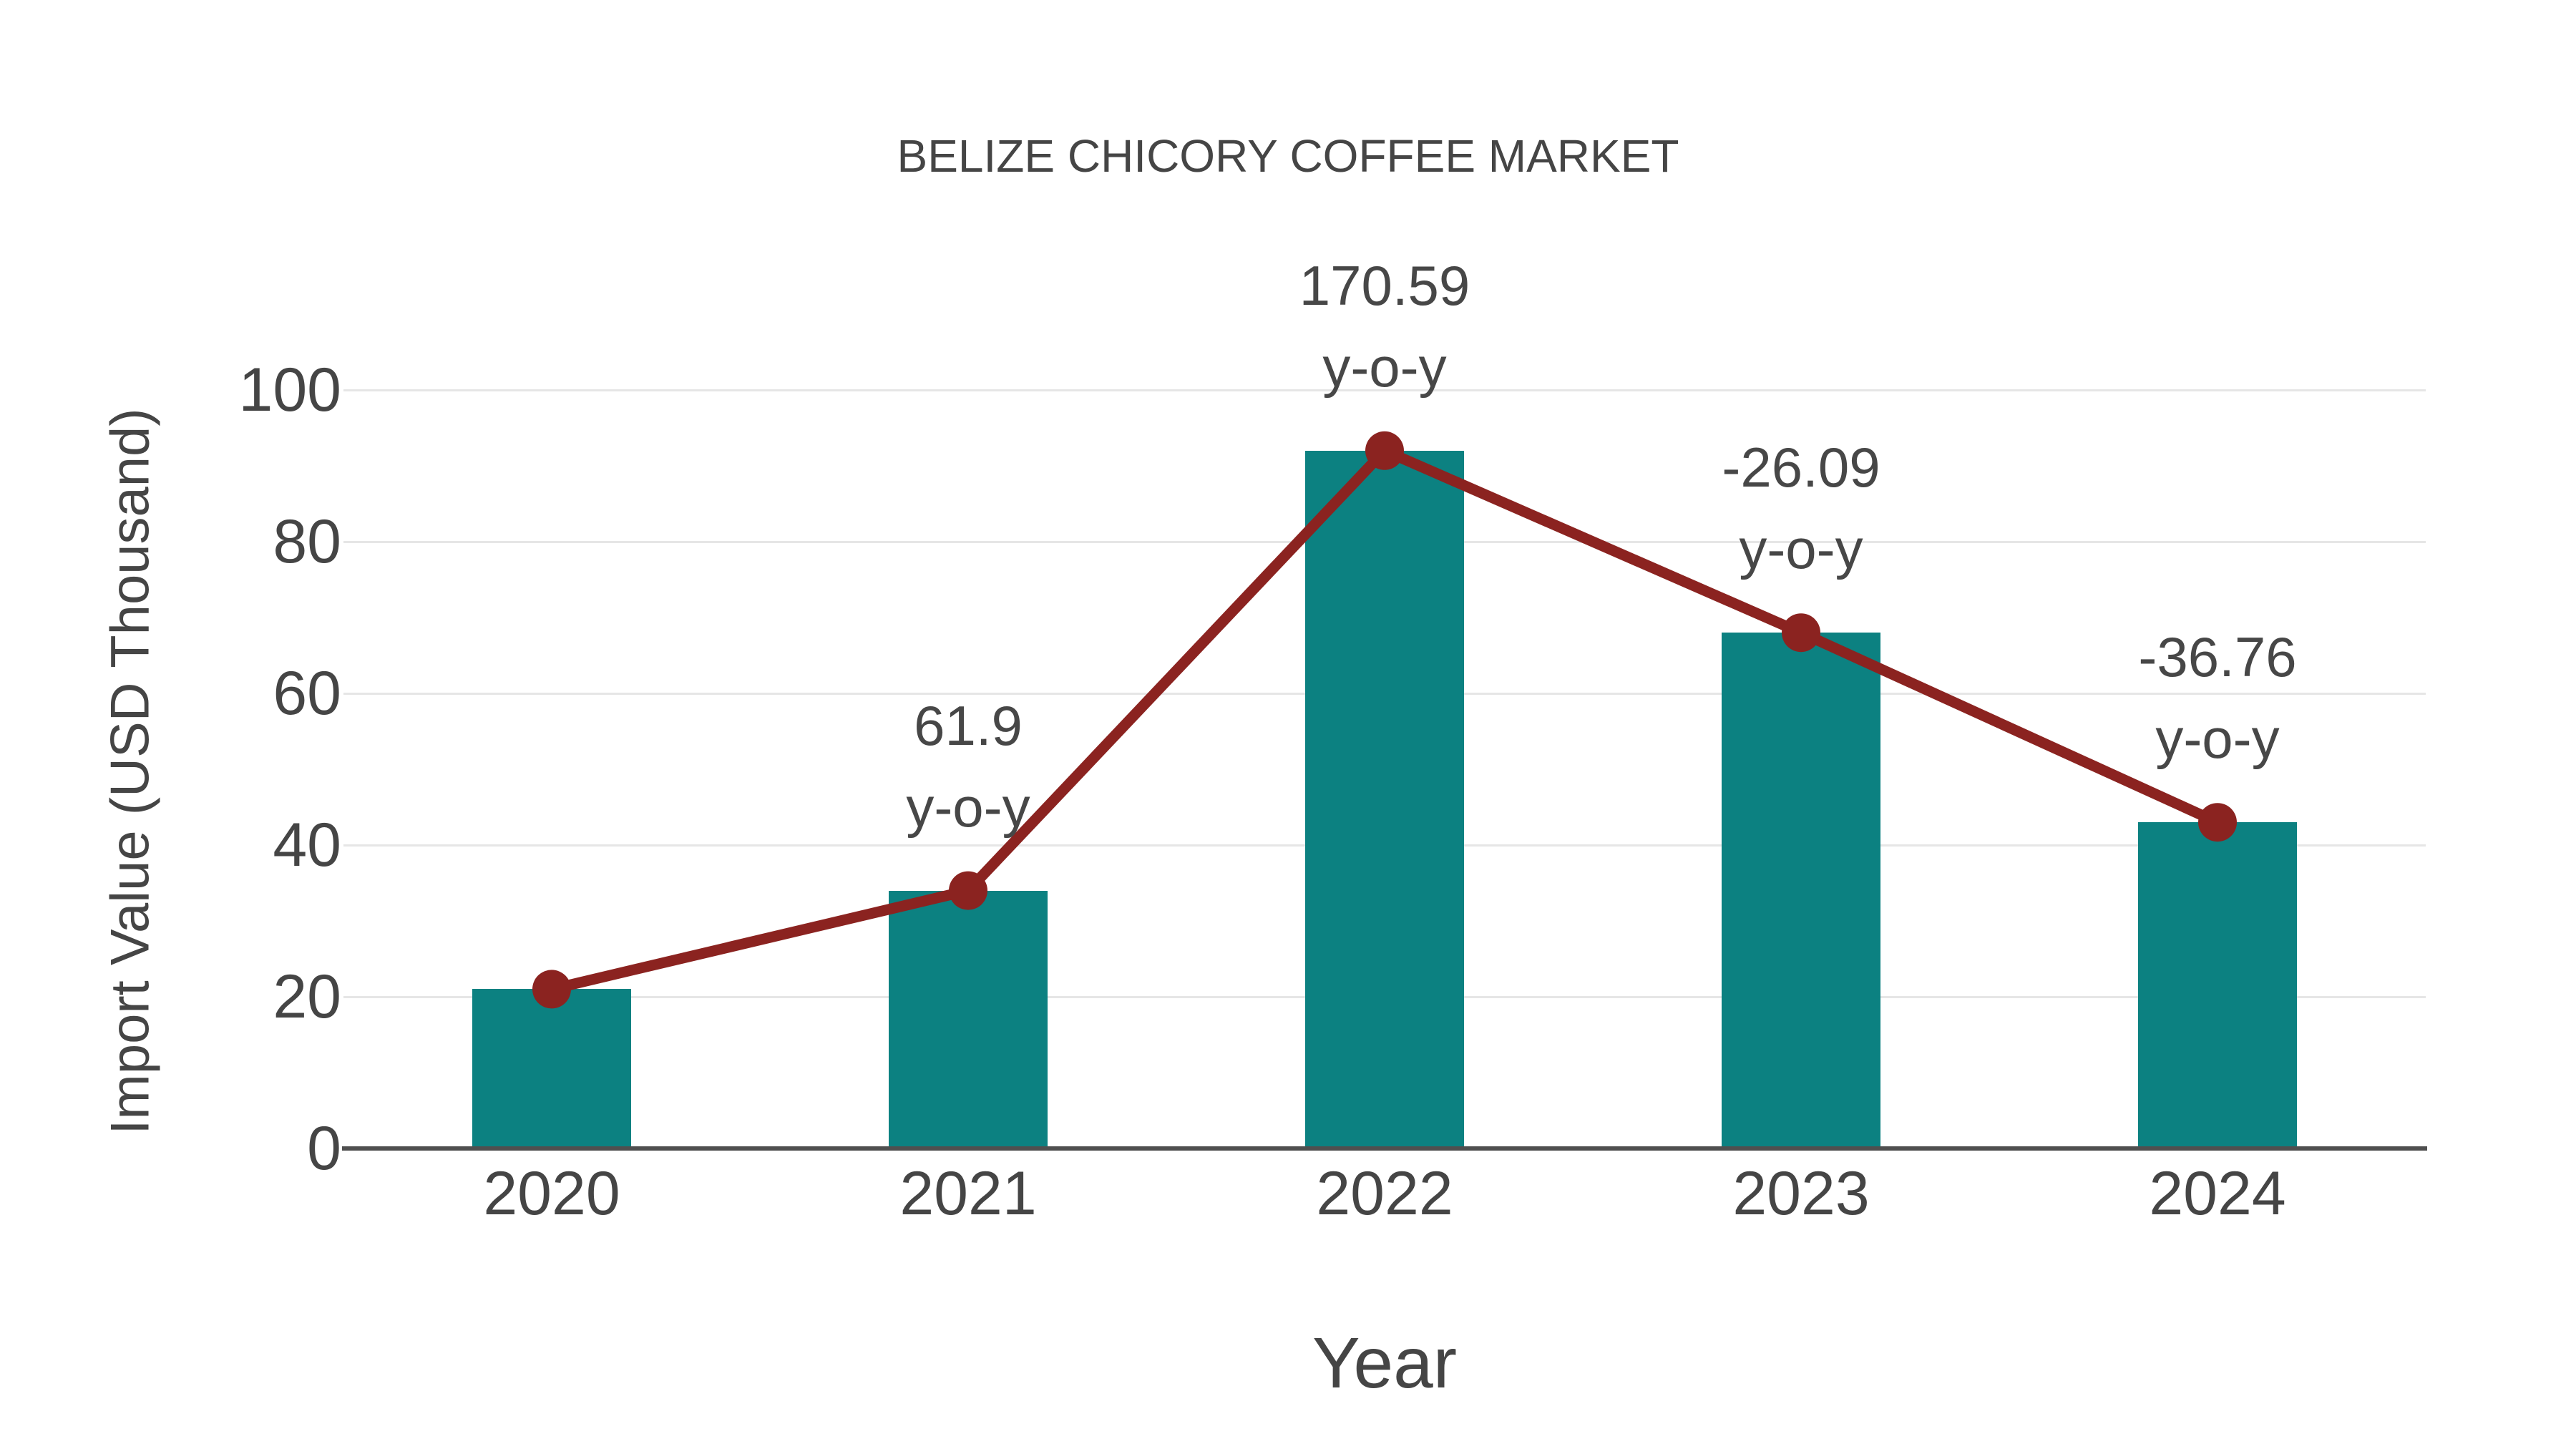  I want to click on annotation-2024: -36.76 y-o-y, so click(2217, 697).